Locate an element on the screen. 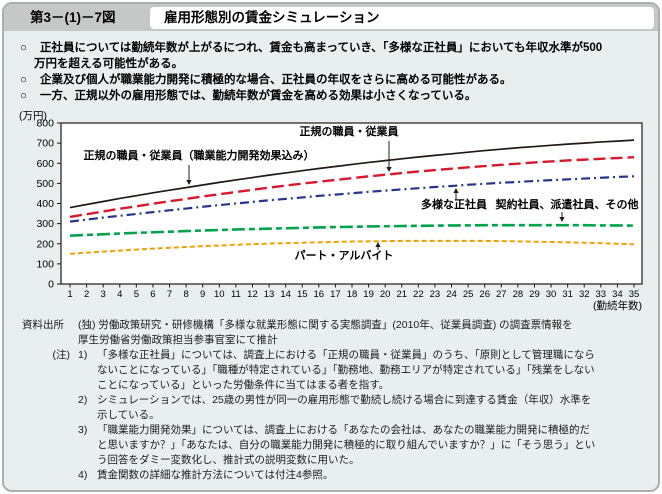  x-tick-label: 27 is located at coordinates (501, 294).